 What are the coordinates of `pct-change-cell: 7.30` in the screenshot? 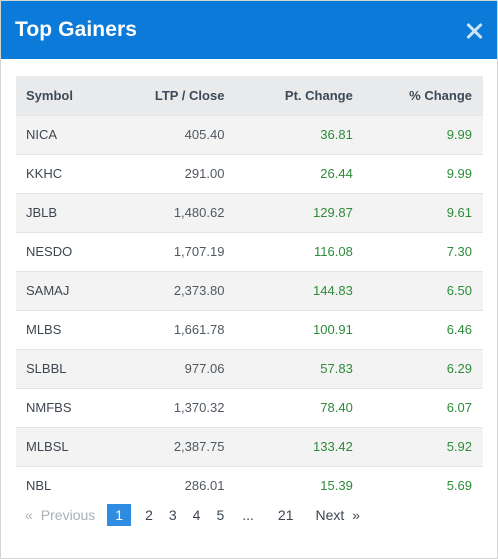 It's located at (459, 251).